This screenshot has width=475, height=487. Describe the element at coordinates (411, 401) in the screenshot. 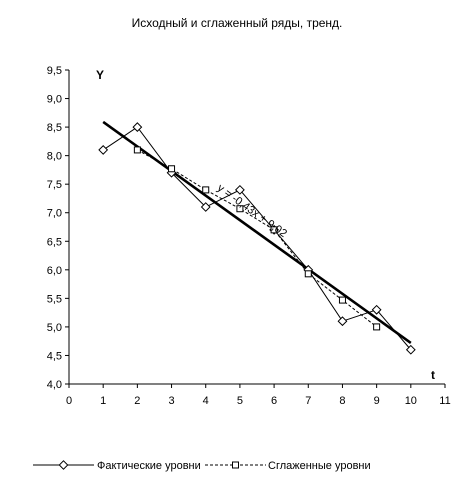

I see `x-tick-label: 10` at that location.